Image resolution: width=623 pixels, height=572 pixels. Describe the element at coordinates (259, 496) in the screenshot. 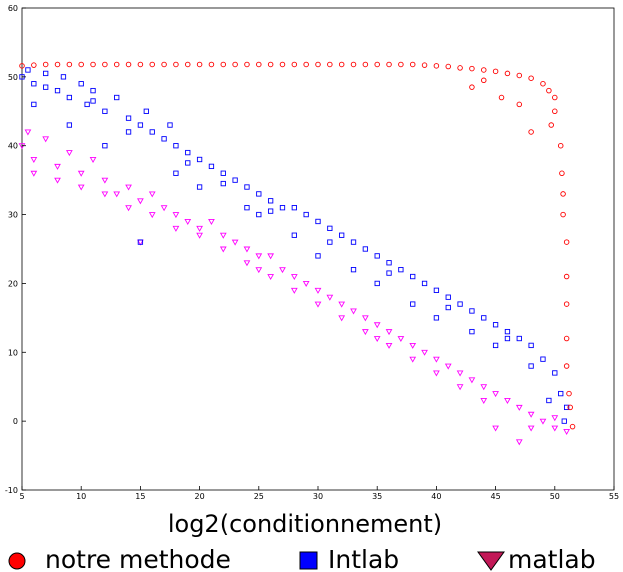

I see `x-tick-label: 25` at that location.